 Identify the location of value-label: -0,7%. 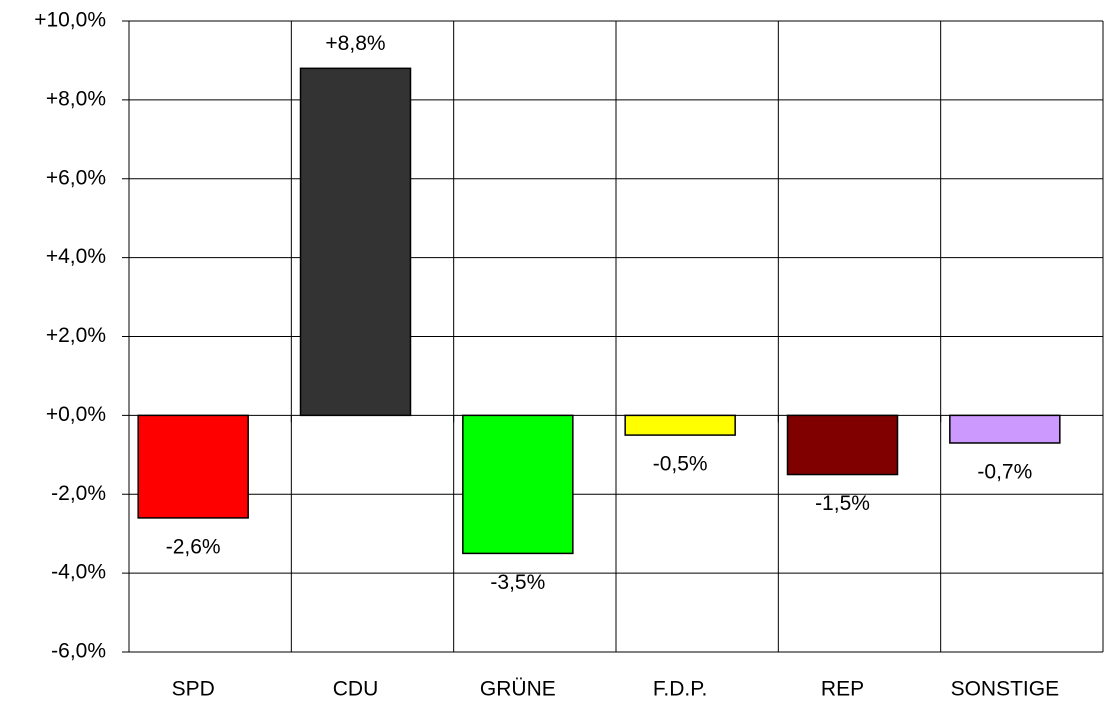
(1004, 472).